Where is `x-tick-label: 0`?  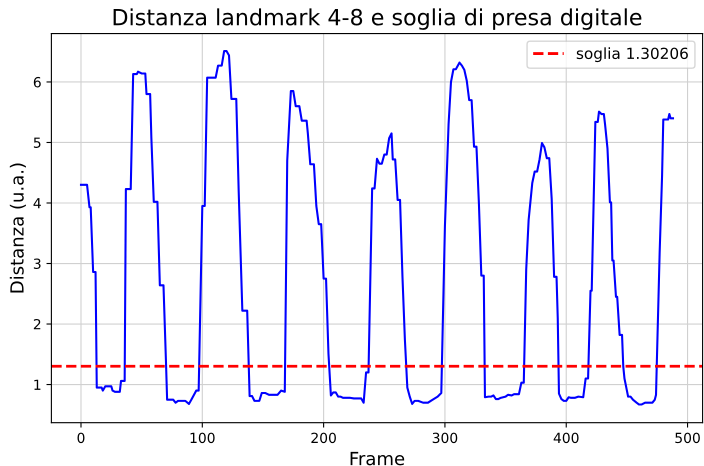
x-tick-label: 0 is located at coordinates (80, 438).